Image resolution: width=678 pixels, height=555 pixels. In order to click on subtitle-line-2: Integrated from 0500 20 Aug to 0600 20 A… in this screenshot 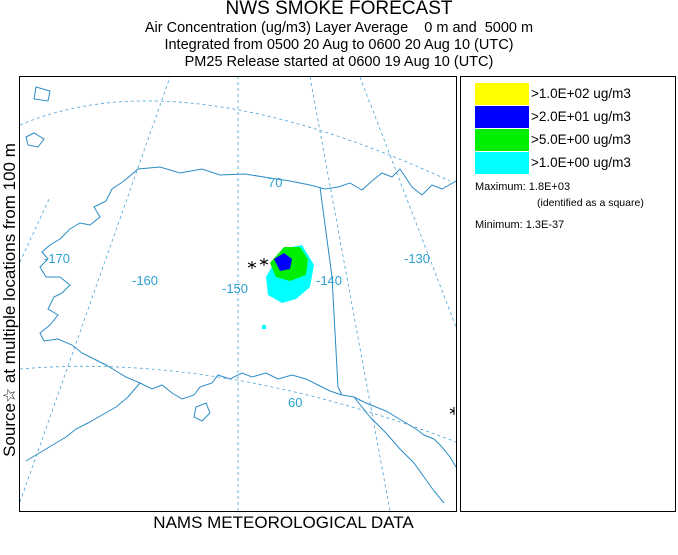, I will do `click(339, 45)`.